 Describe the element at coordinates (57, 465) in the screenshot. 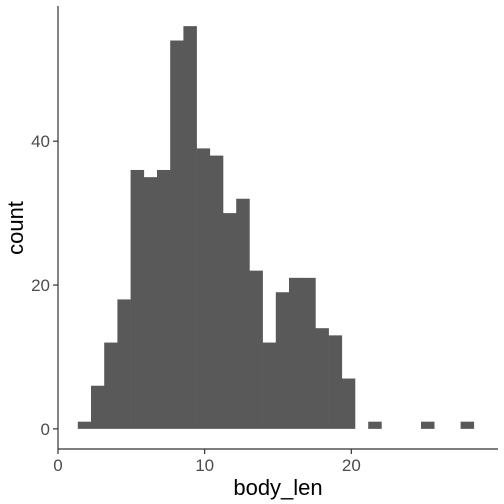

I see `x-tick-label: 0` at that location.